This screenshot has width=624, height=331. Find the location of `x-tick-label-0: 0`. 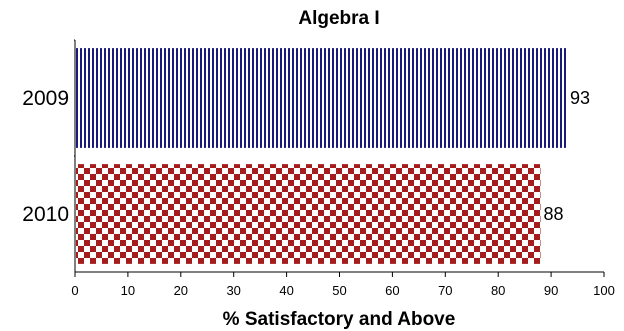

x-tick-label-0: 0 is located at coordinates (74, 290).